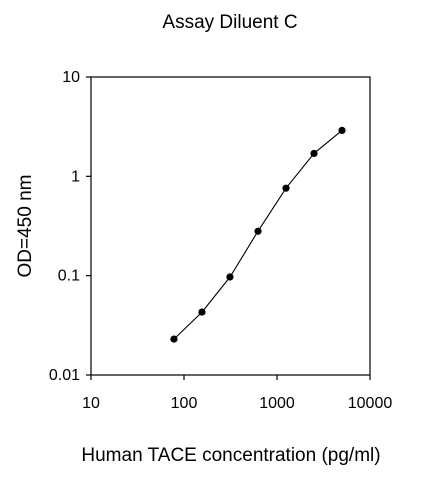  I want to click on chart-title: Assay Diluent C, so click(229, 22).